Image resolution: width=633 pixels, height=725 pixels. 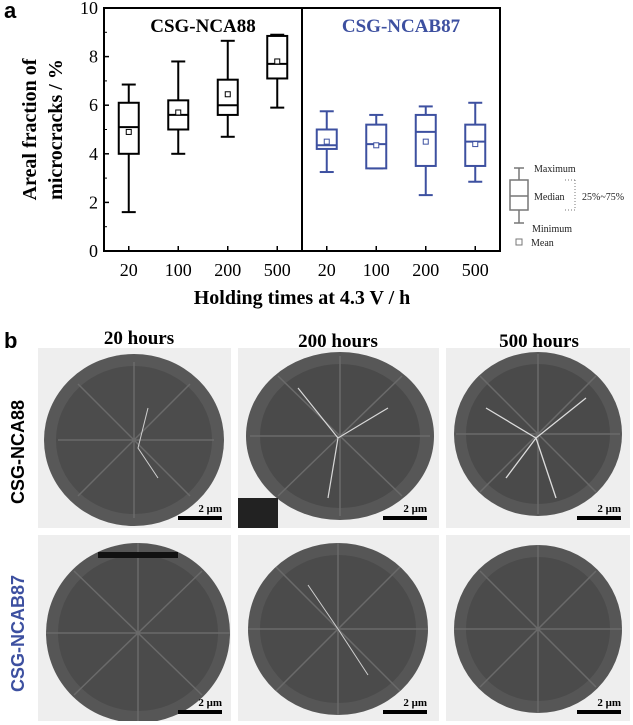 What do you see at coordinates (93, 105) in the screenshot?
I see `y-tick-label-3: 6` at bounding box center [93, 105].